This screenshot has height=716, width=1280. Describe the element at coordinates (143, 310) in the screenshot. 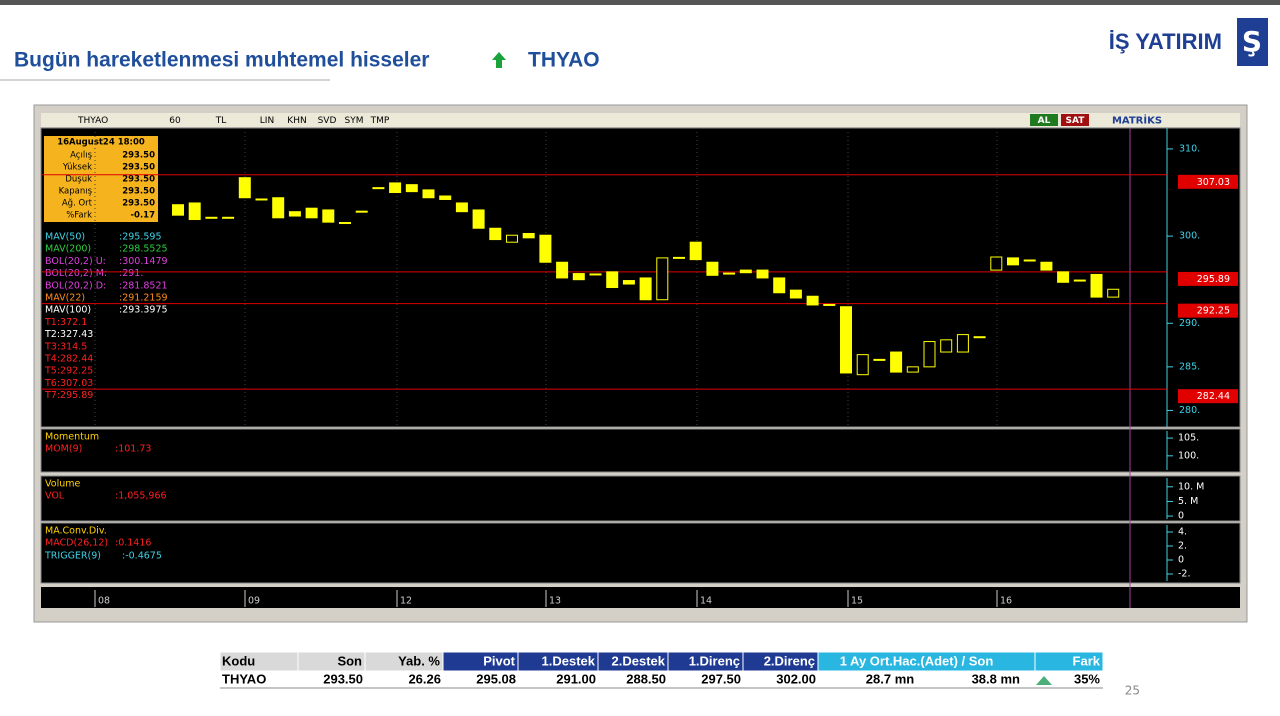

I see `legend-value: :293.3975` at that location.